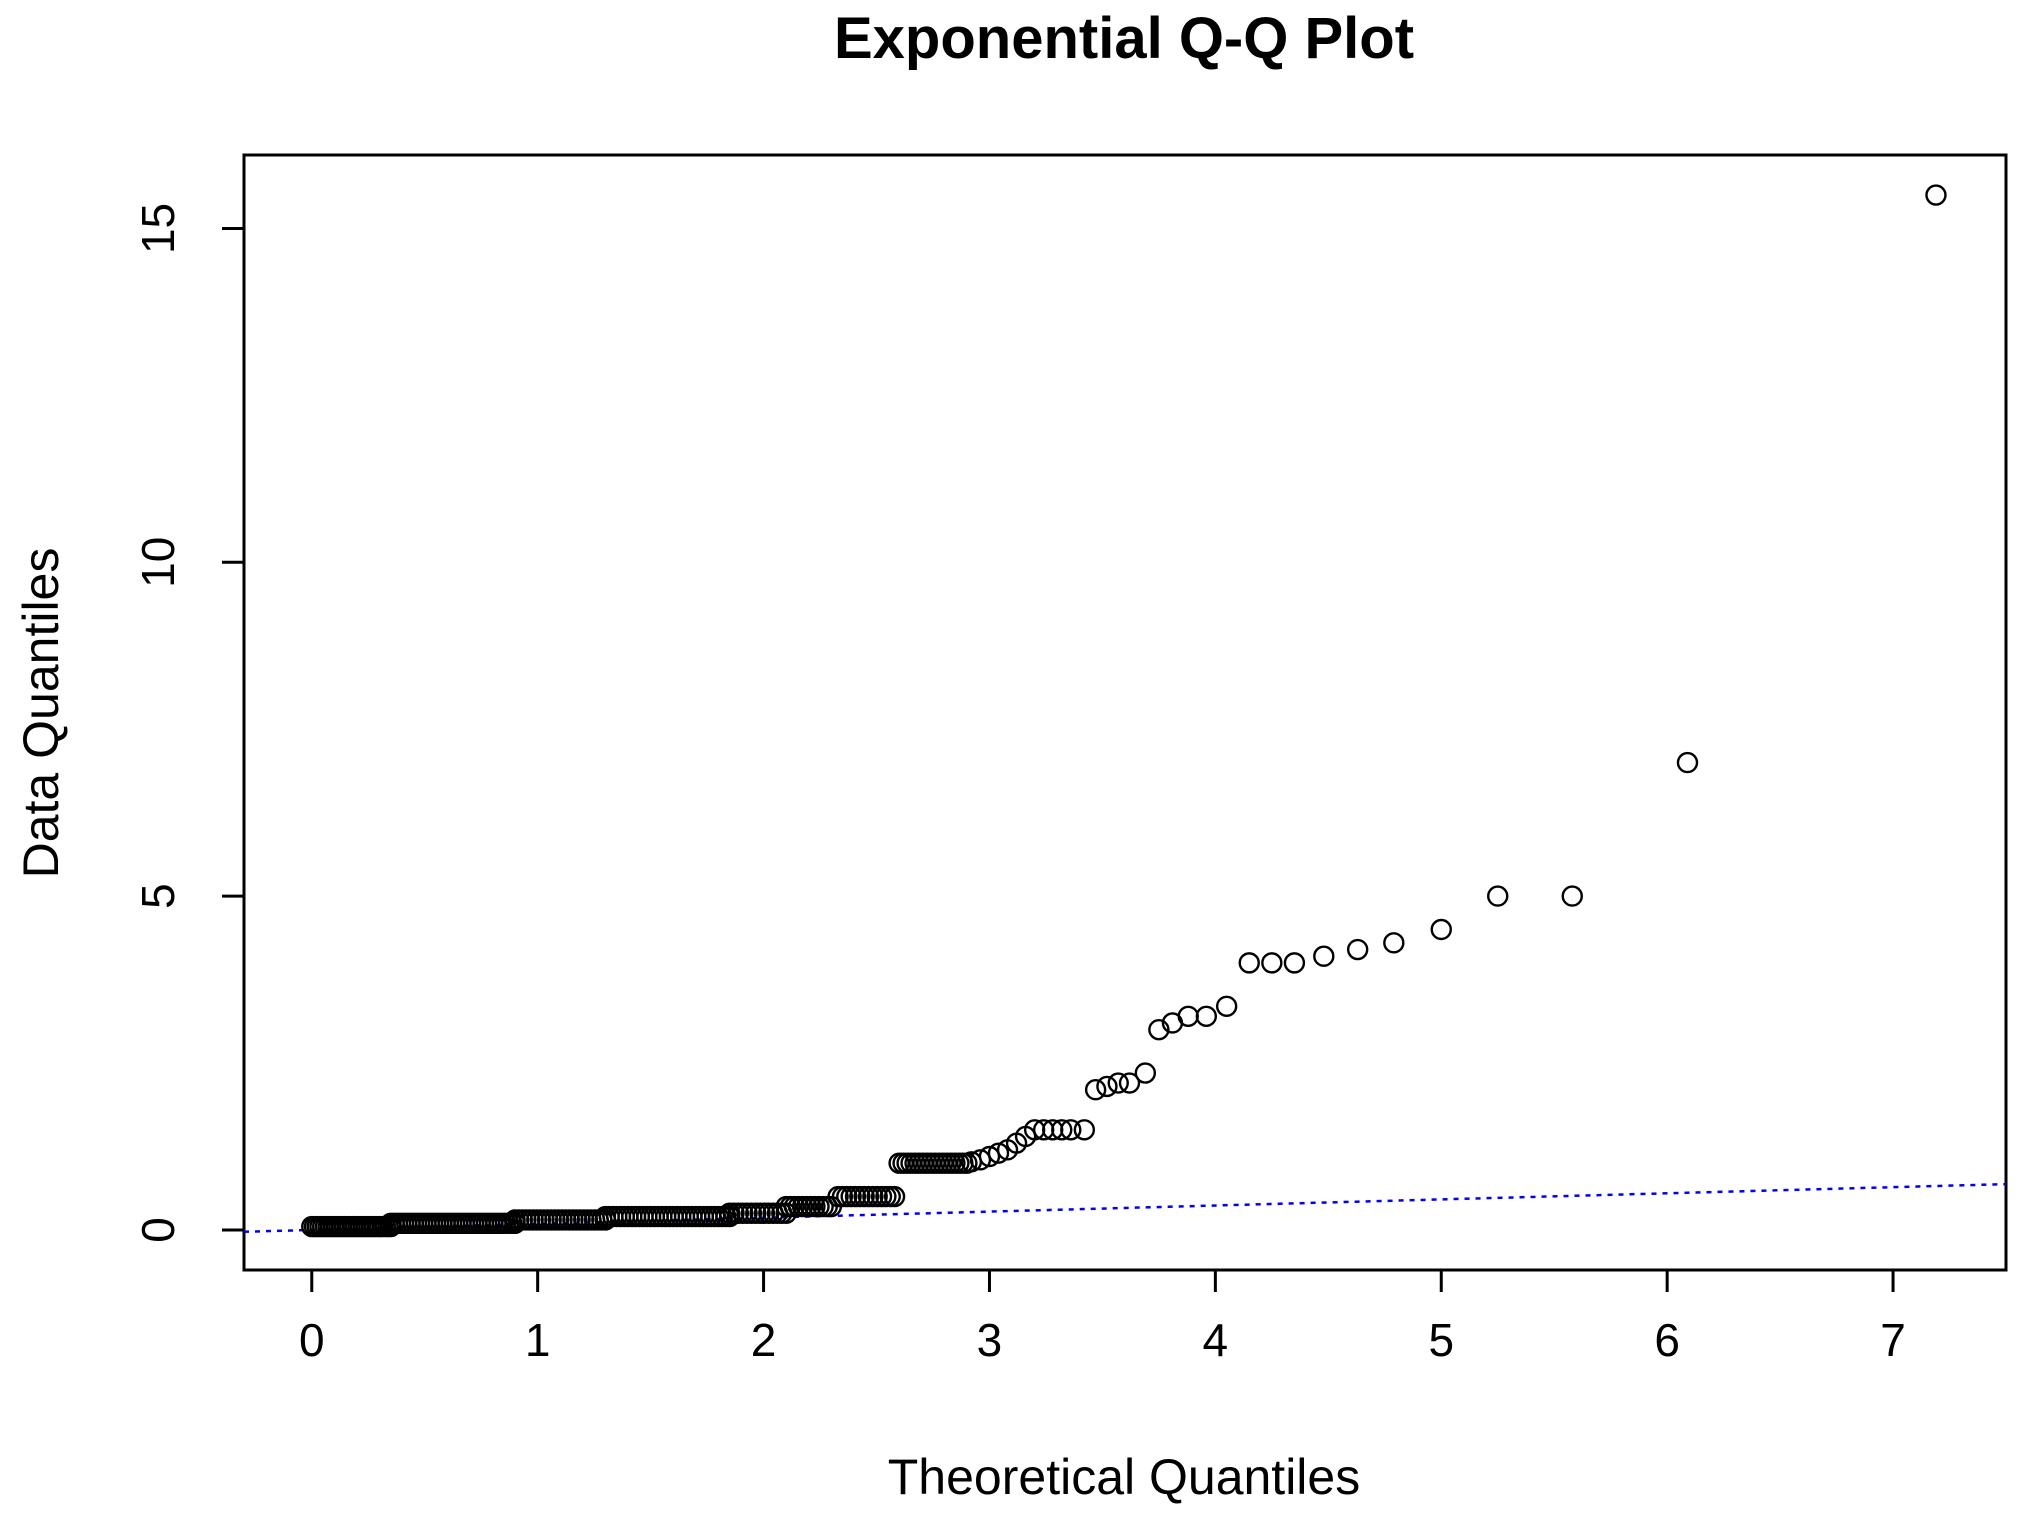 The width and height of the screenshot is (2021, 1513). Describe the element at coordinates (1124, 1477) in the screenshot. I see `x-axis-label: Theoretical Quantiles` at that location.